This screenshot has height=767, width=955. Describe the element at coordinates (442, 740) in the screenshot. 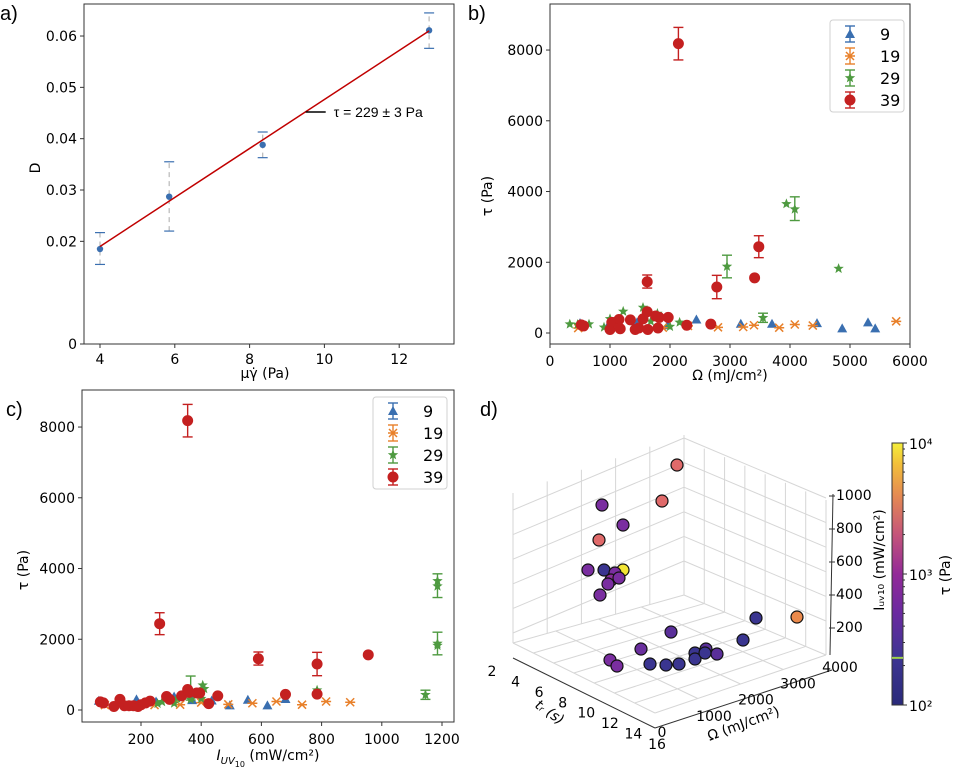

I see `x-tick-label: 1200` at that location.